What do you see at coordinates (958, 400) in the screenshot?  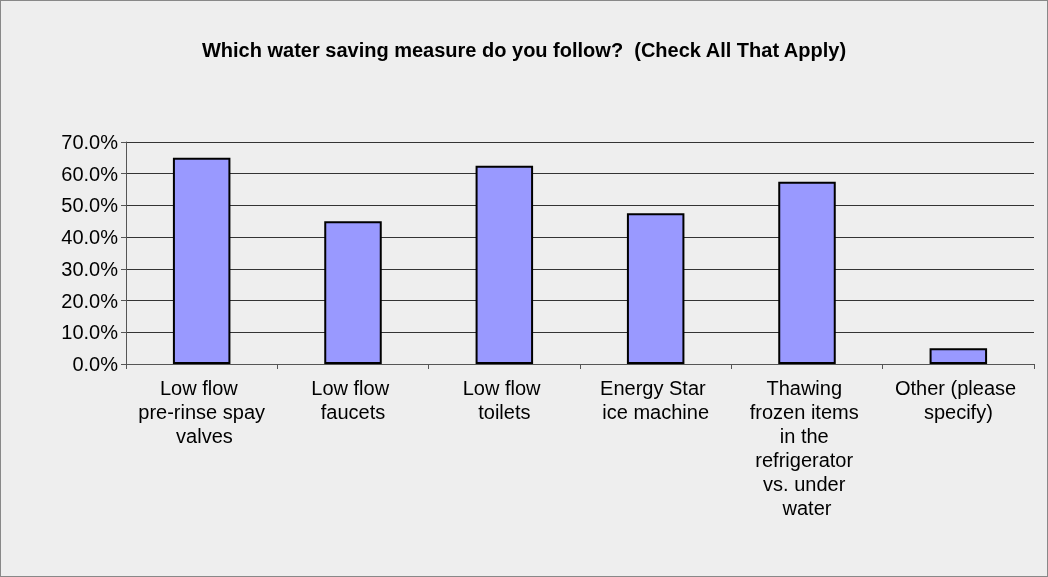 I see `x-tick-label: Other (please specify)` at bounding box center [958, 400].